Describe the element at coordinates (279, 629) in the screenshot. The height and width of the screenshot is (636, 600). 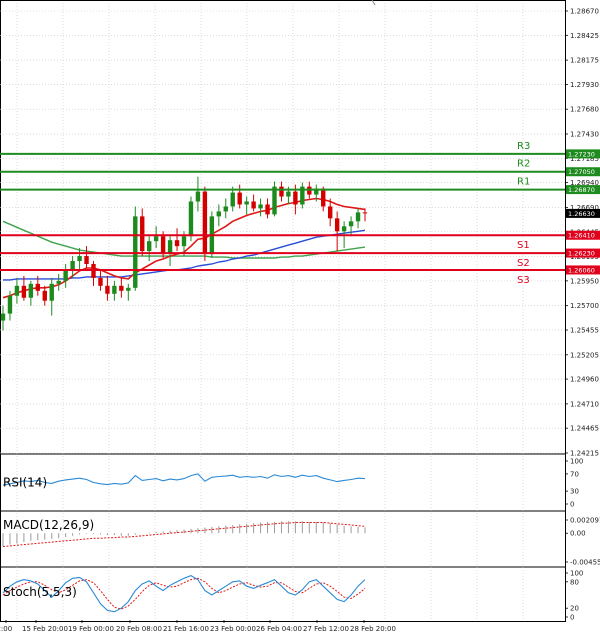
I see `x-tick-label: 26 Feb 04:00` at that location.